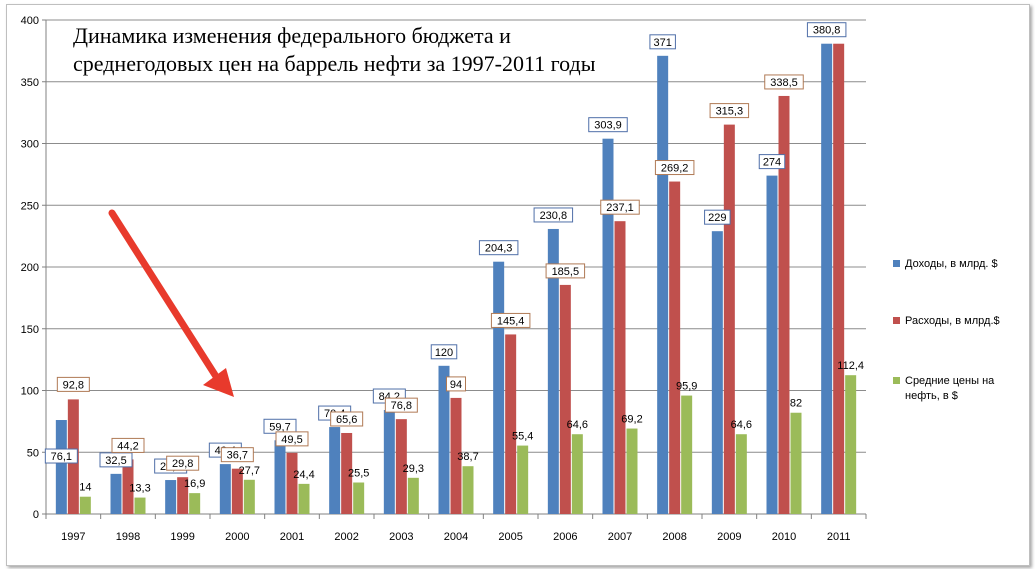 Image resolution: width=1035 pixels, height=569 pixels. I want to click on legend-label: нефть, в $, so click(931, 396).